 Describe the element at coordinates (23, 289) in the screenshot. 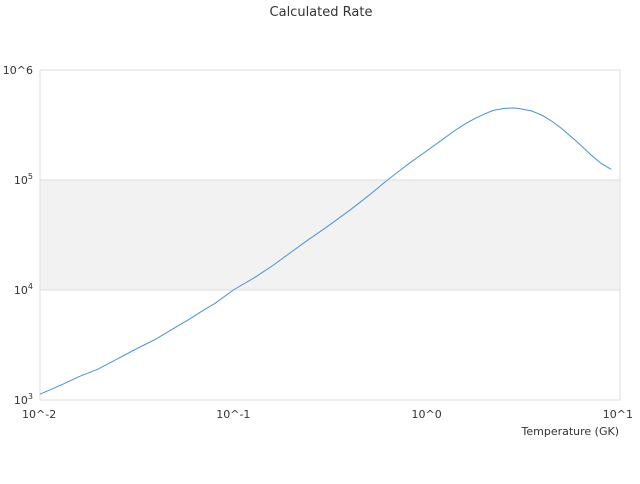

I see `y-tick-label-1: 10⁴` at that location.